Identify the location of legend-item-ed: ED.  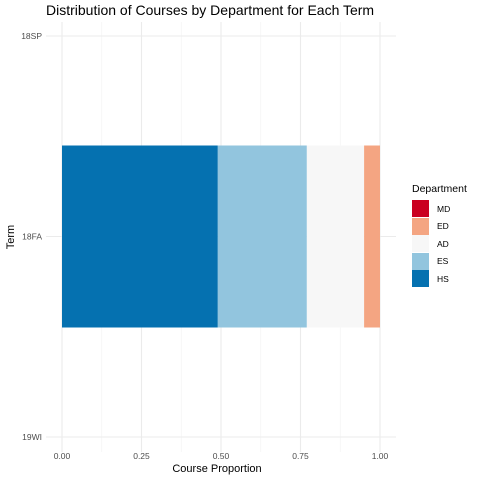
(430, 226).